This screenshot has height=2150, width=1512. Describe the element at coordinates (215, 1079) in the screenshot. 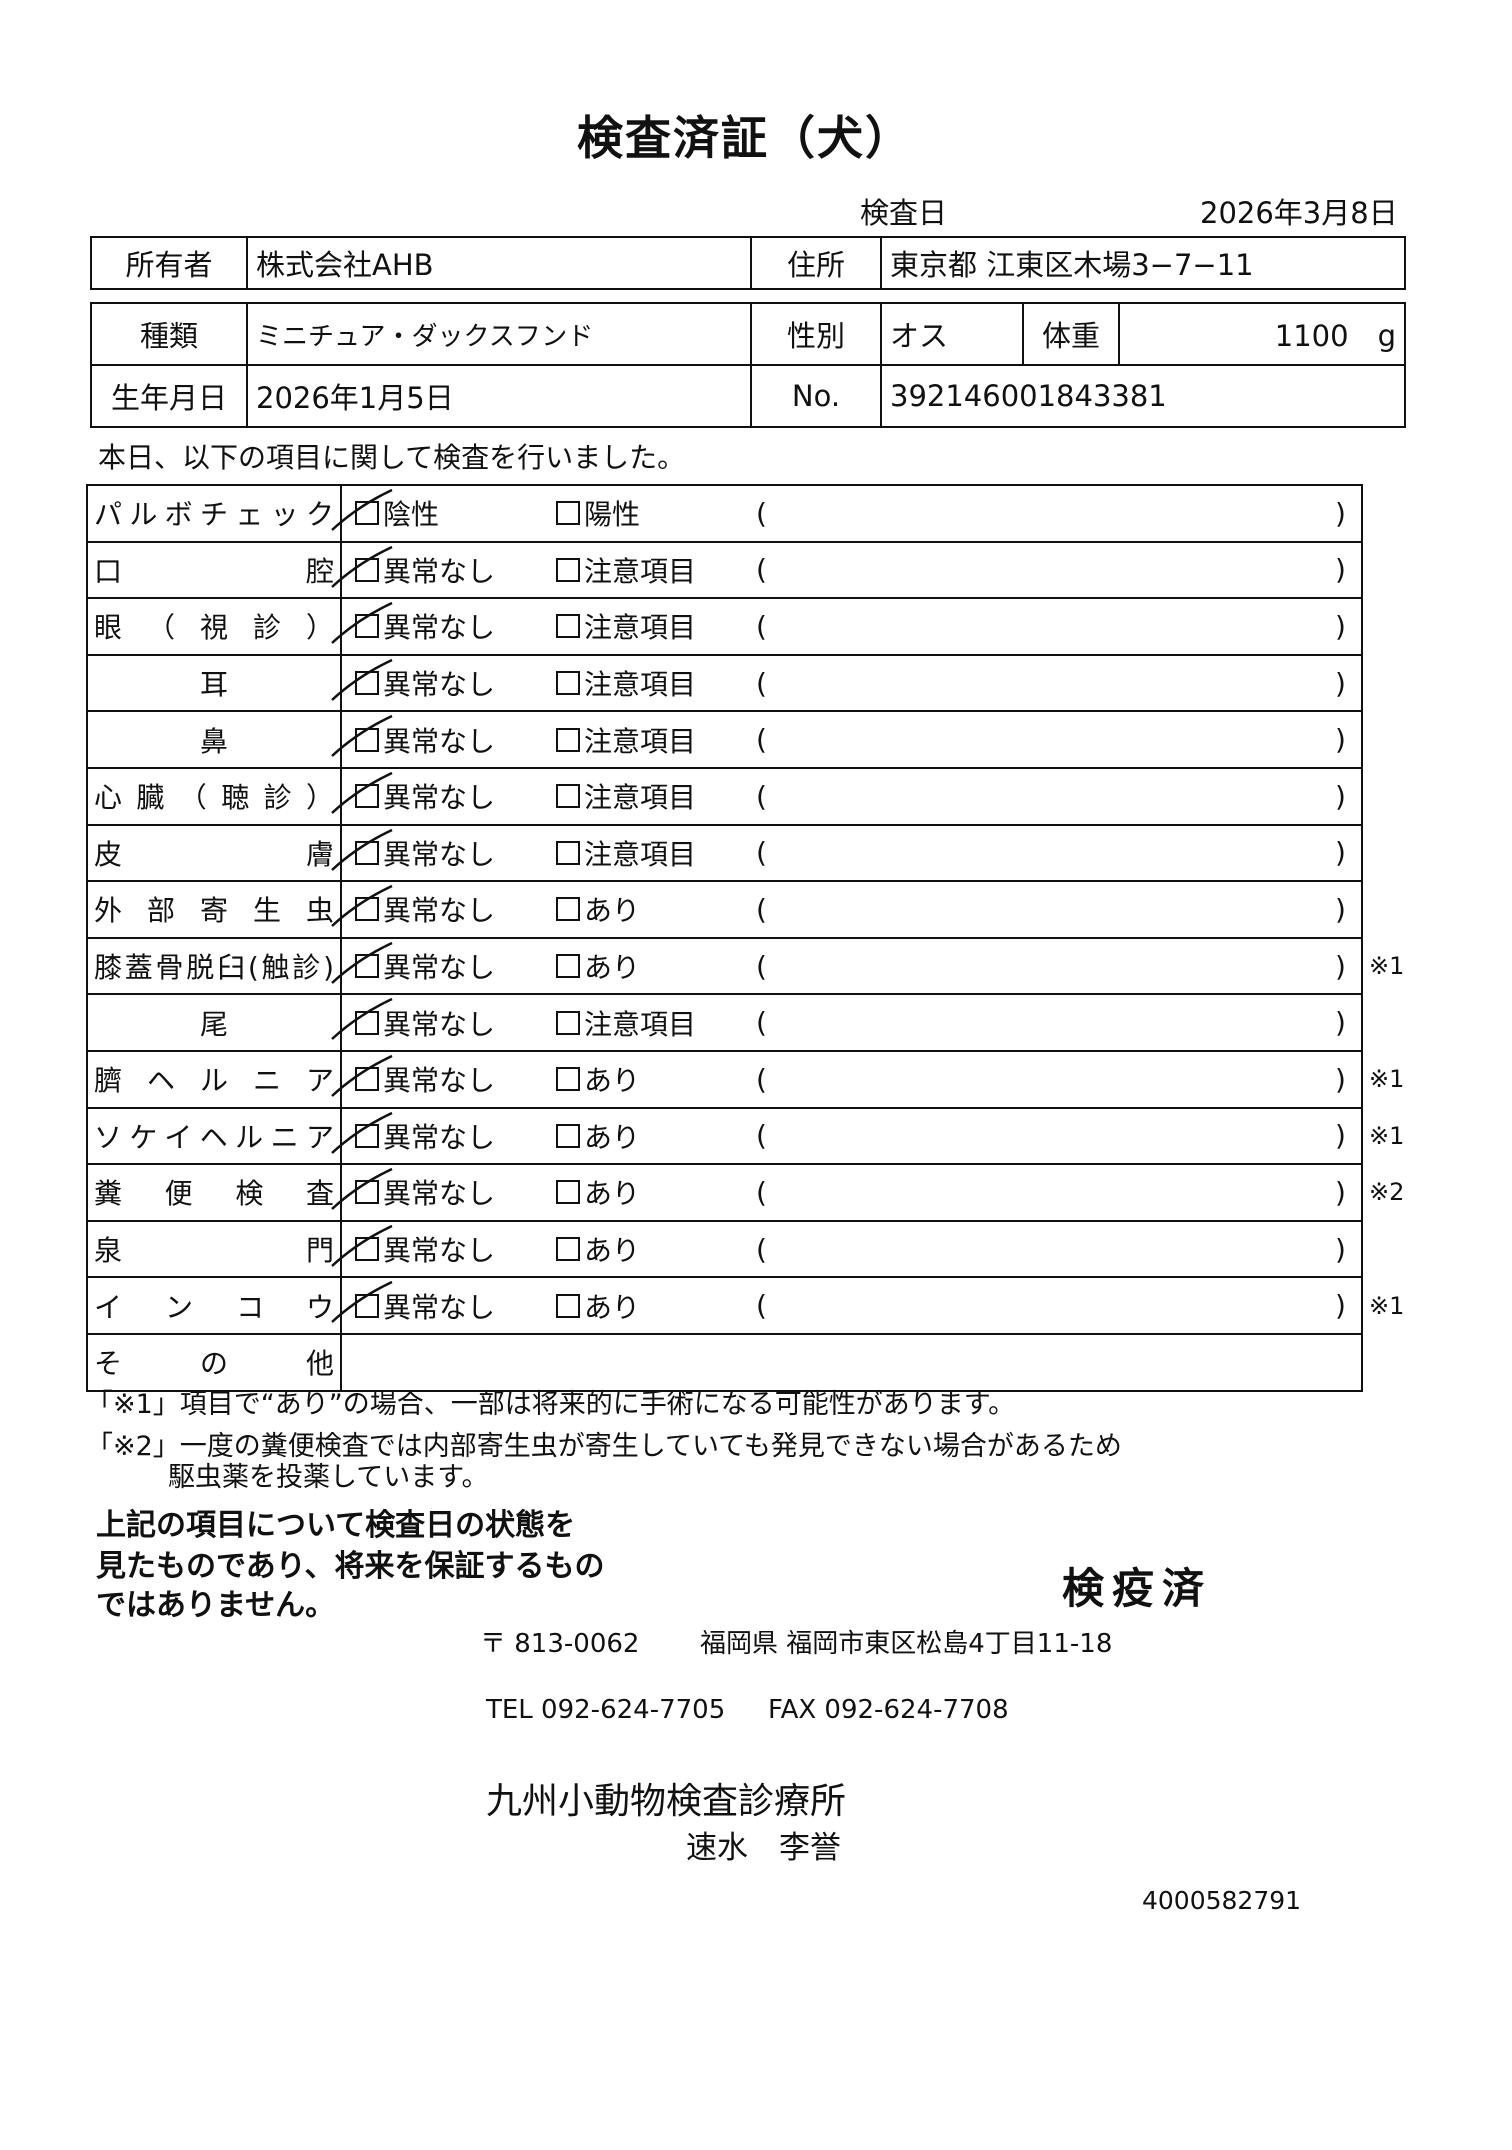

I see `item-label: 臍ヘルニア` at that location.